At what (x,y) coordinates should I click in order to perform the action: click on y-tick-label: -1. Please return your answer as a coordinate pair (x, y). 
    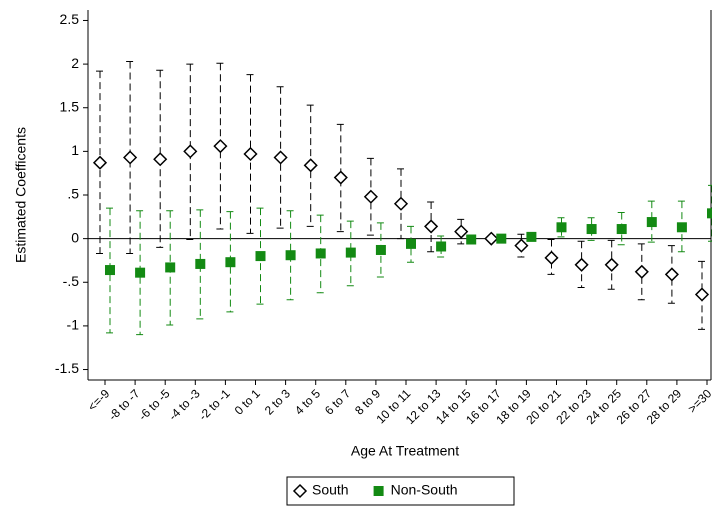
    Looking at the image, I should click on (73, 325).